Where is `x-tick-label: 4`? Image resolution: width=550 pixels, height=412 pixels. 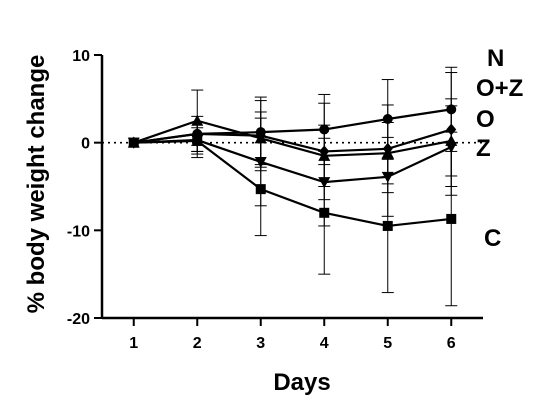
x-tick-label: 4 is located at coordinates (324, 343).